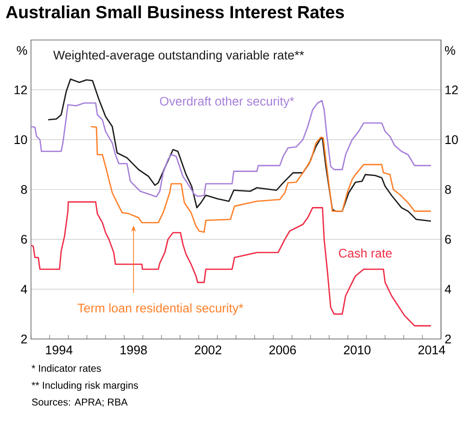  I want to click on series-label: Weighted-average outstanding variable rate**, so click(178, 56).